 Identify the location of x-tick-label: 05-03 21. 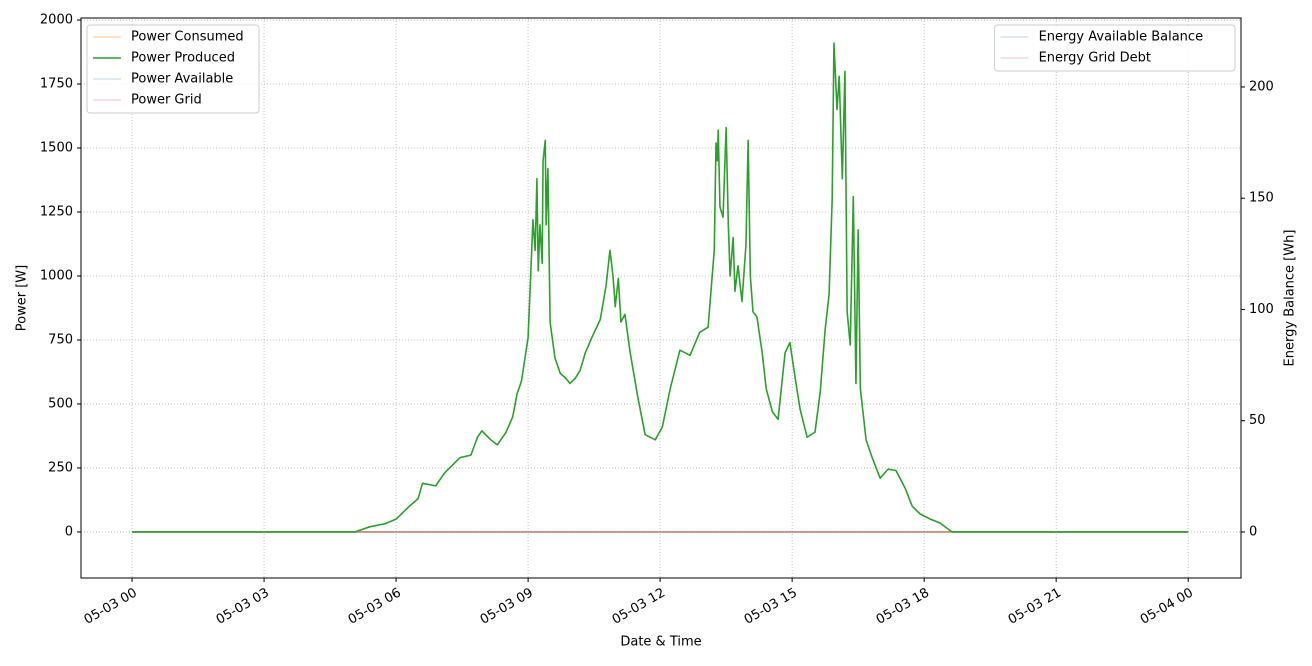
(1035, 607).